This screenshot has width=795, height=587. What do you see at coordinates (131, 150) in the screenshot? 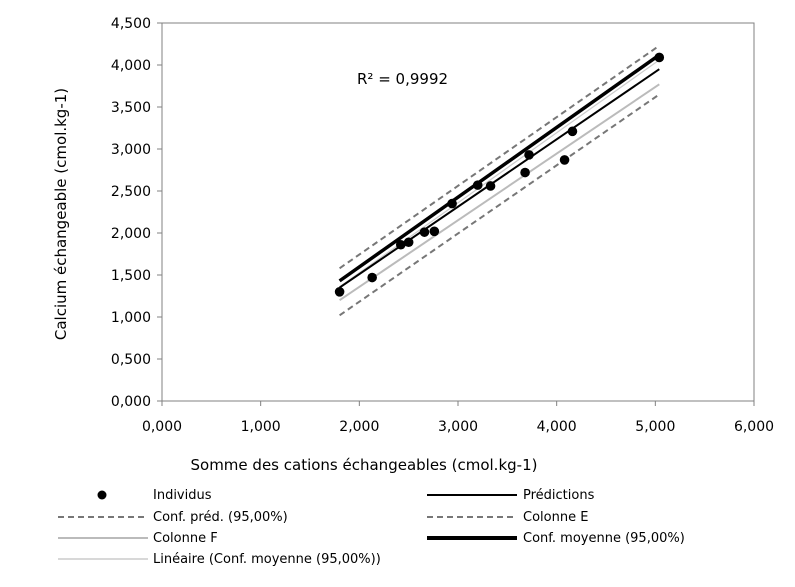
I see `y-tick-label: 3,000` at bounding box center [131, 150].